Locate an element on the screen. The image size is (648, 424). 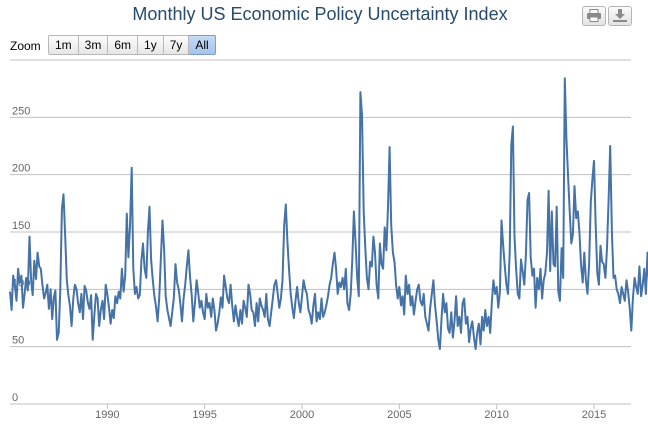
y-tick-label: 250 is located at coordinates (21, 111).